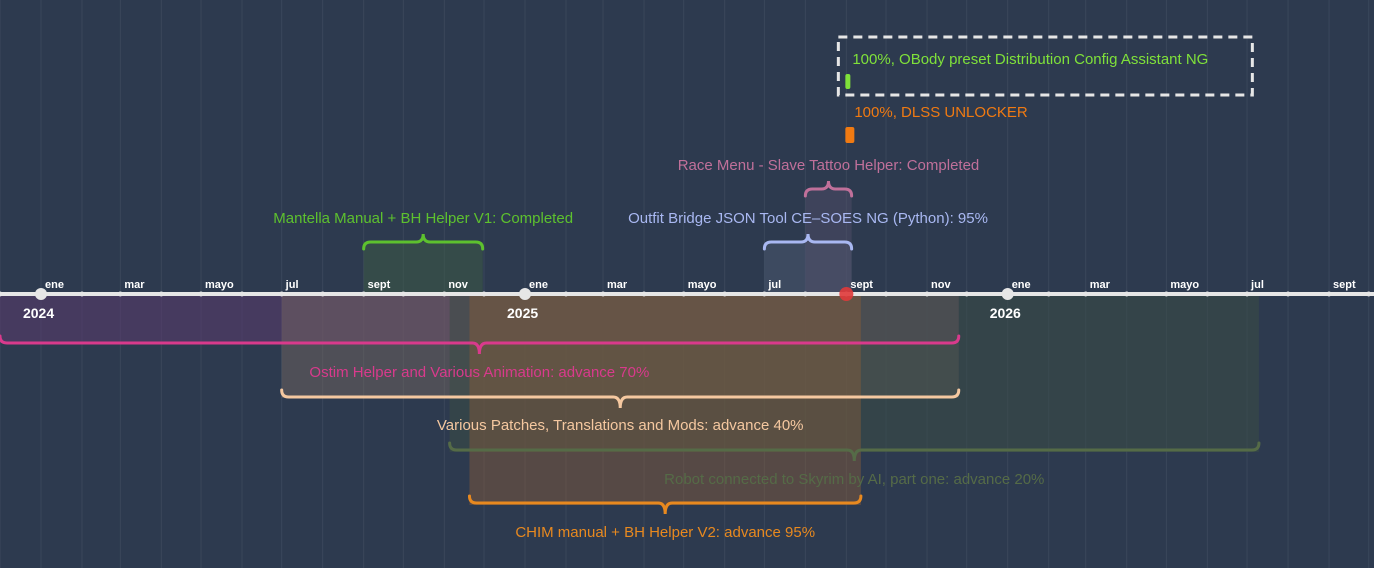  Describe the element at coordinates (850, 135) in the screenshot. I see `item-8-marker` at that location.